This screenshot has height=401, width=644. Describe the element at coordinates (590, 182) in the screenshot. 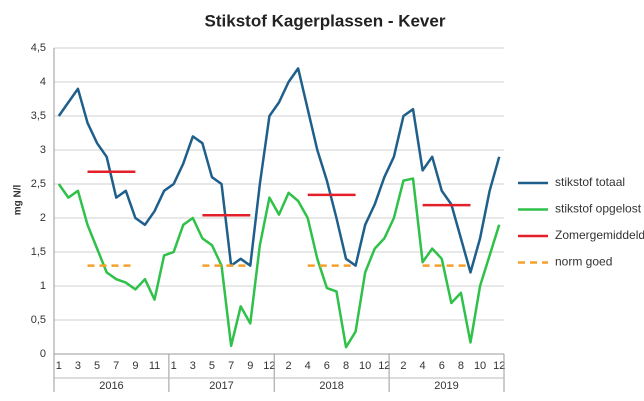

I see `legend-label: stikstof totaal` at that location.